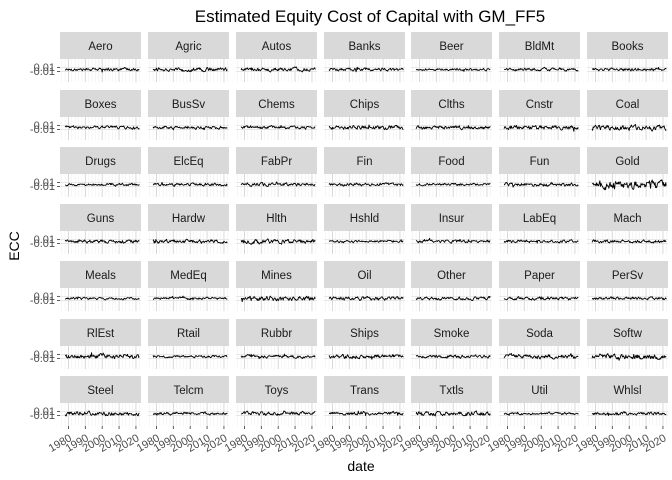 Image resolution: width=672 pixels, height=480 pixels. I want to click on facet-strip-label: Fun, so click(540, 162).